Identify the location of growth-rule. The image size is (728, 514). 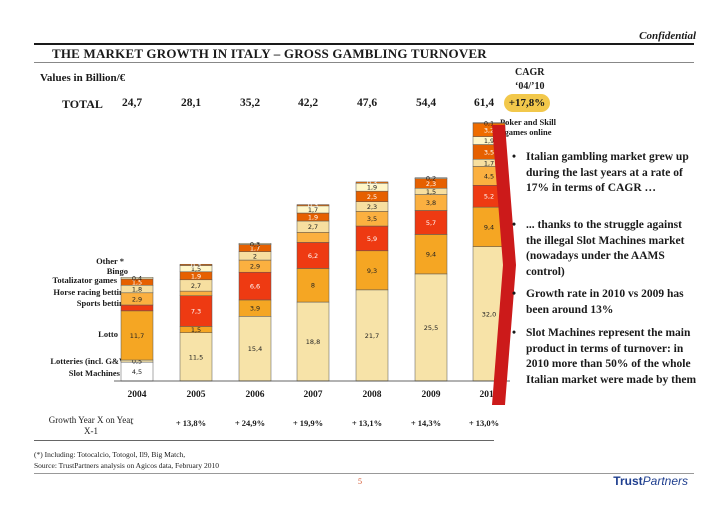
(264, 440).